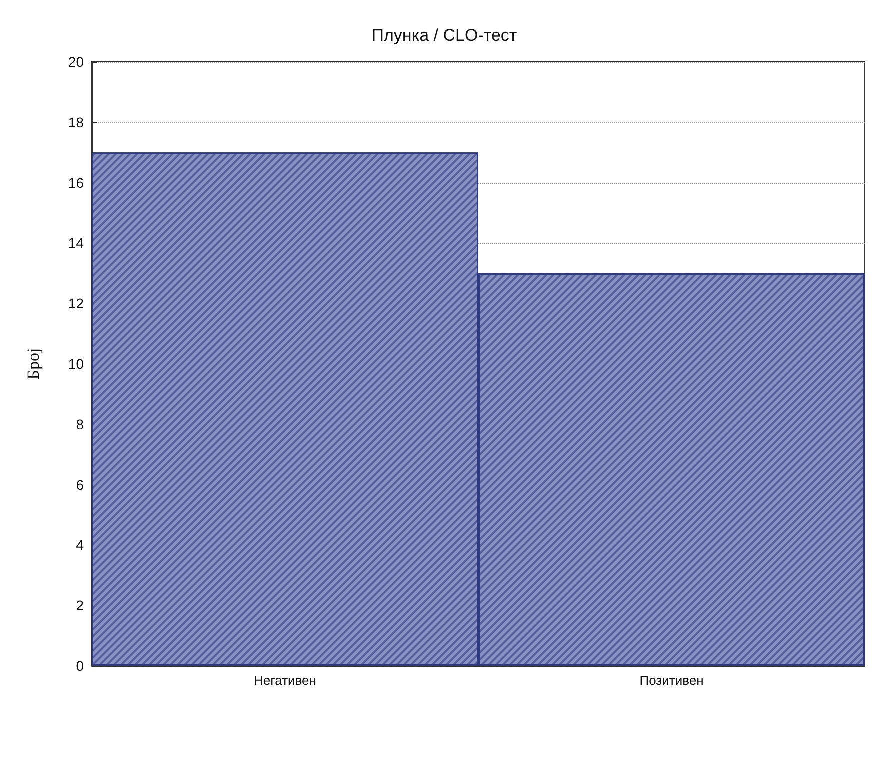 The height and width of the screenshot is (758, 889). Describe the element at coordinates (80, 606) in the screenshot. I see `y-tick-label: 2` at that location.